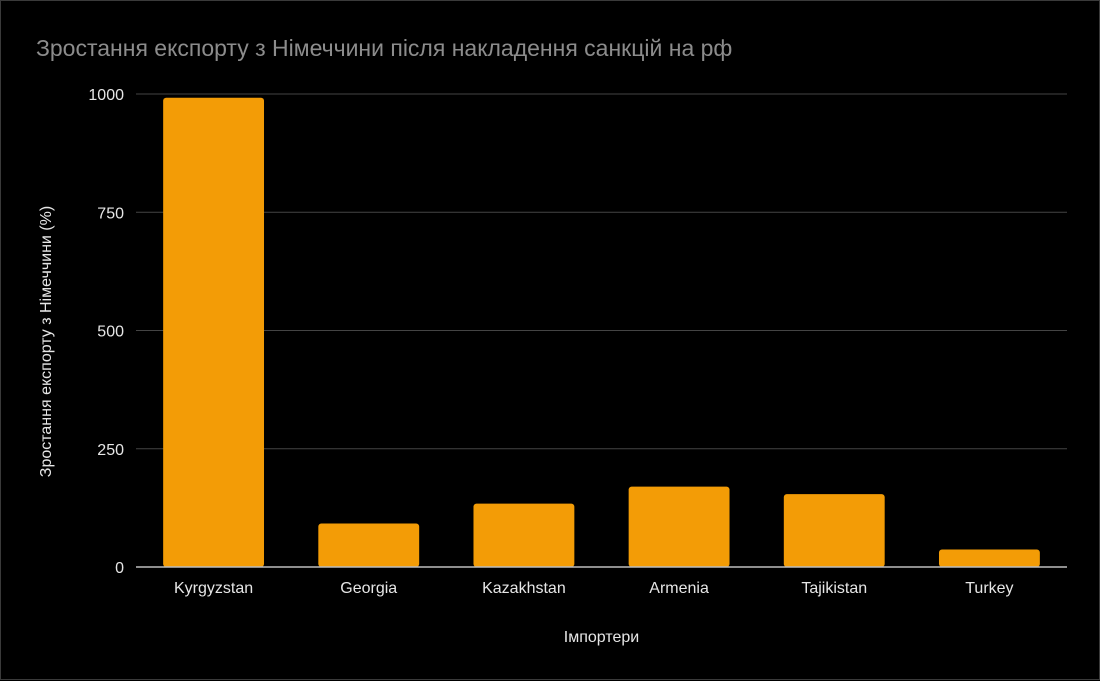  I want to click on y-tick-label: 500, so click(110, 332).